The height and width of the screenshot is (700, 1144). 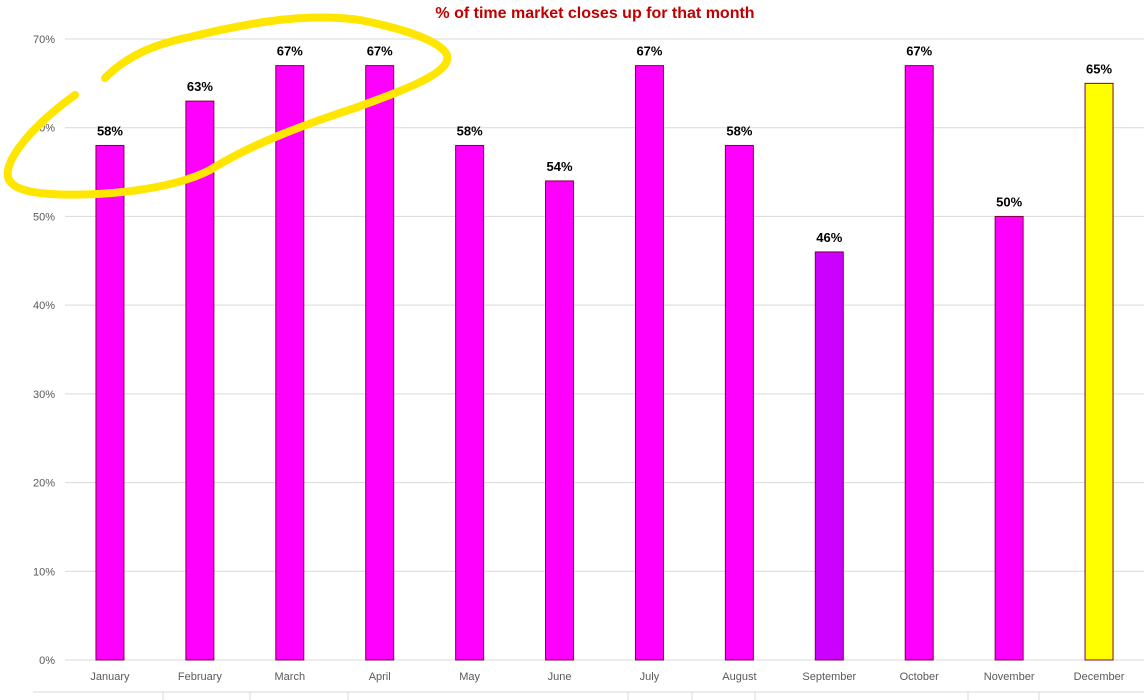 I want to click on data-label-april: 67%, so click(x=380, y=51).